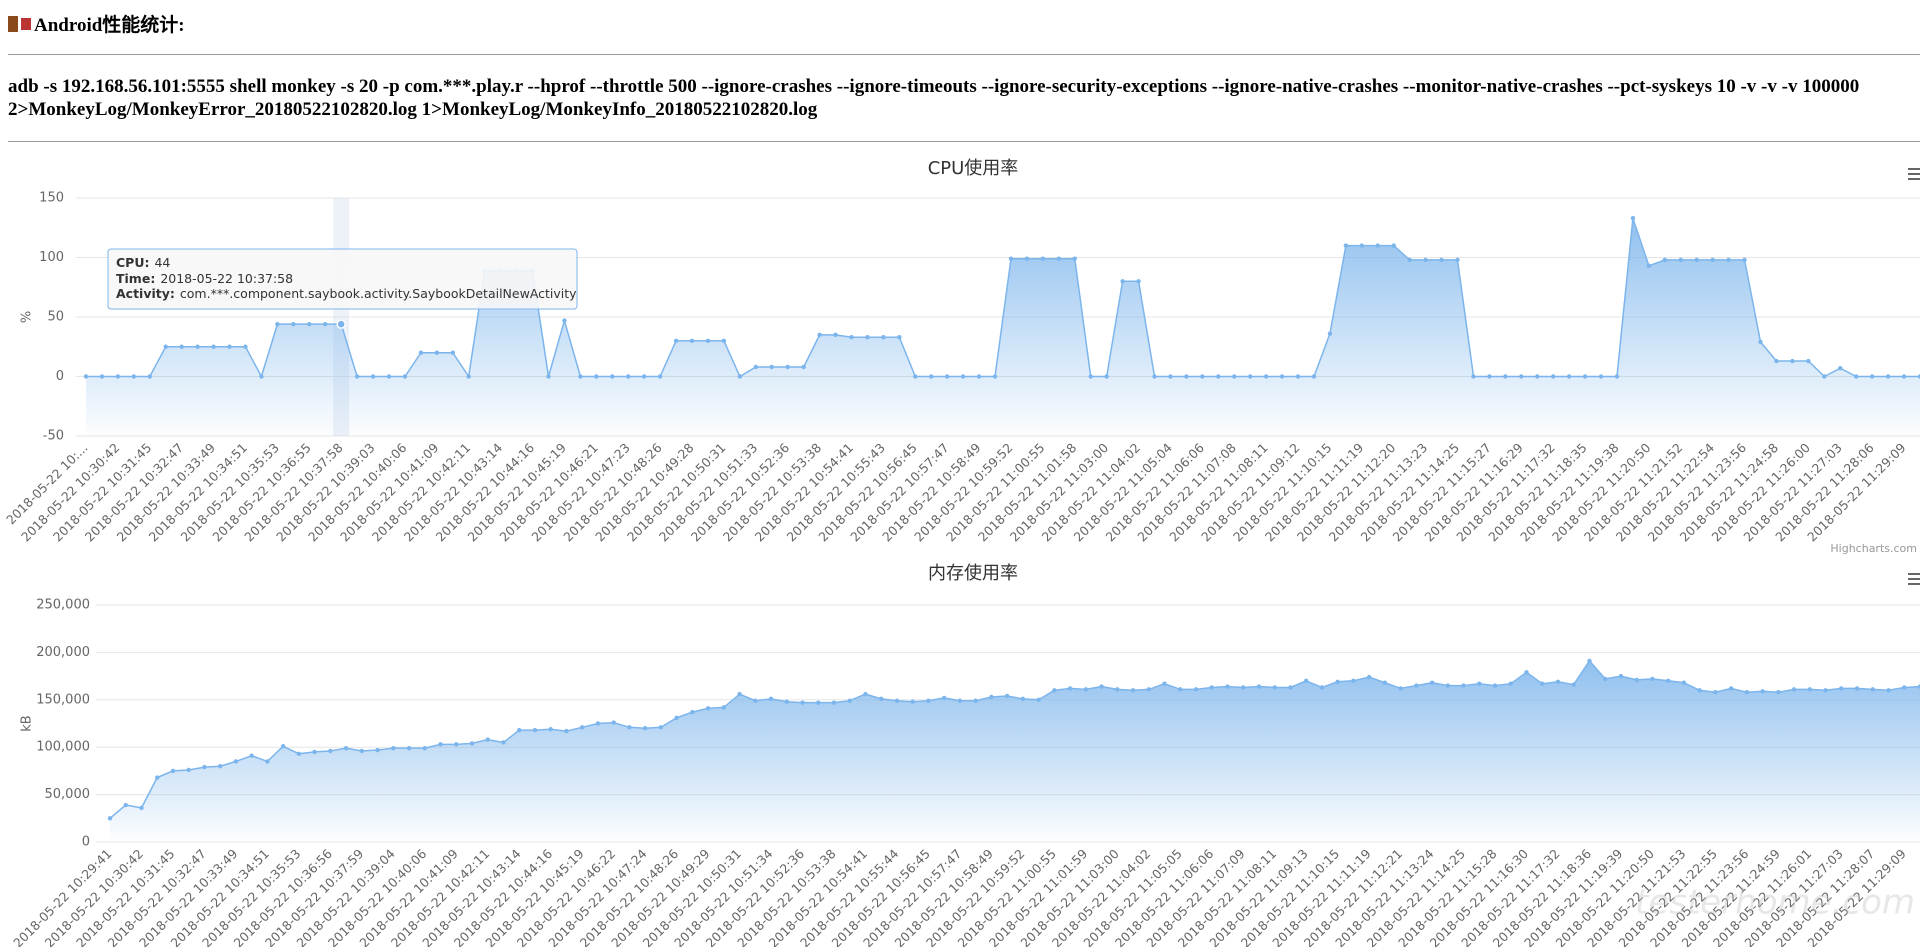 The width and height of the screenshot is (1920, 947). I want to click on page-title: Android性能统计:, so click(109, 25).